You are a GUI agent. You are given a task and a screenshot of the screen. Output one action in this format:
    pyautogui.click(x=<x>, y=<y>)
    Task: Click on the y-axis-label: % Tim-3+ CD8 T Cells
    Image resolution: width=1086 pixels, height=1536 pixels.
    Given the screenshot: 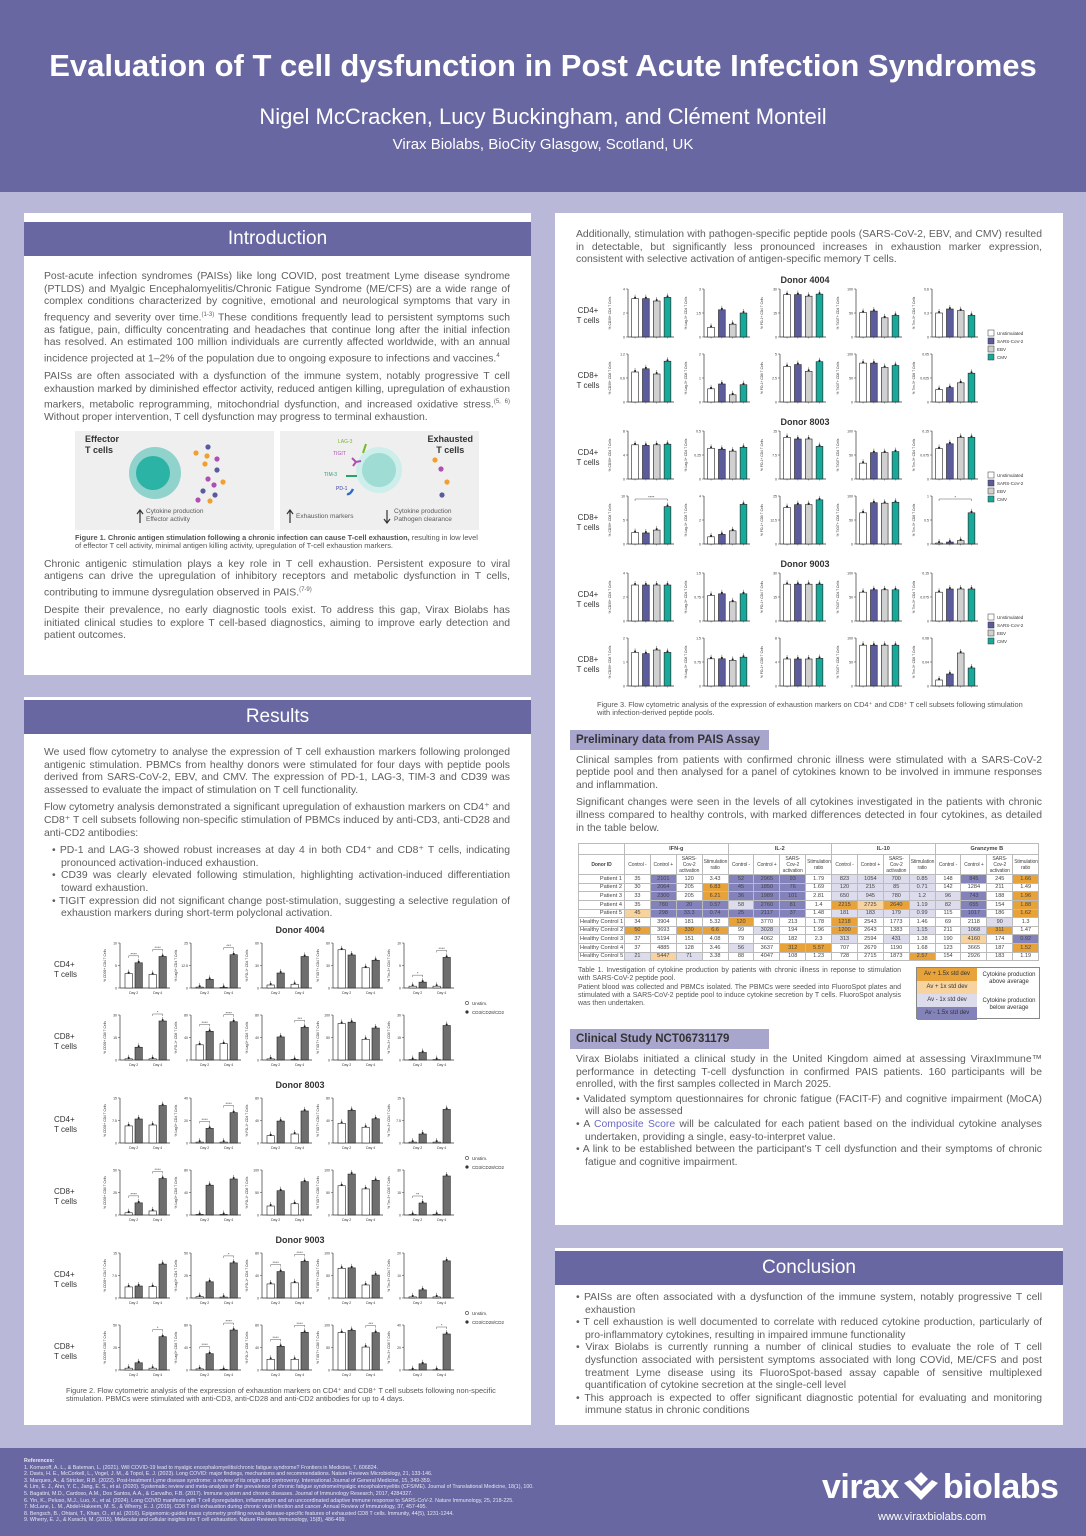 What is the action you would take?
    pyautogui.click(x=914, y=519)
    